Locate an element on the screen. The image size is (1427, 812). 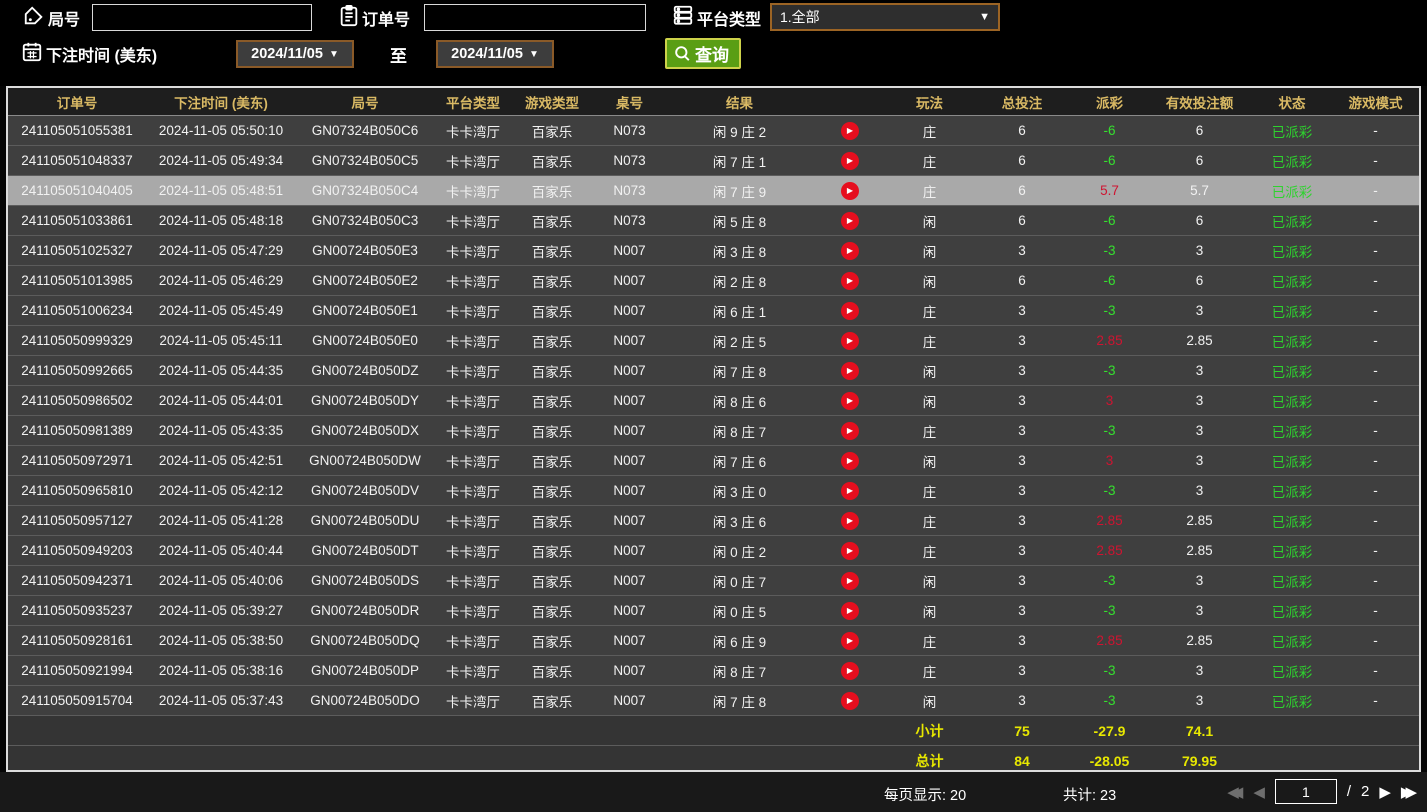
page-number-input is located at coordinates (1305, 791).